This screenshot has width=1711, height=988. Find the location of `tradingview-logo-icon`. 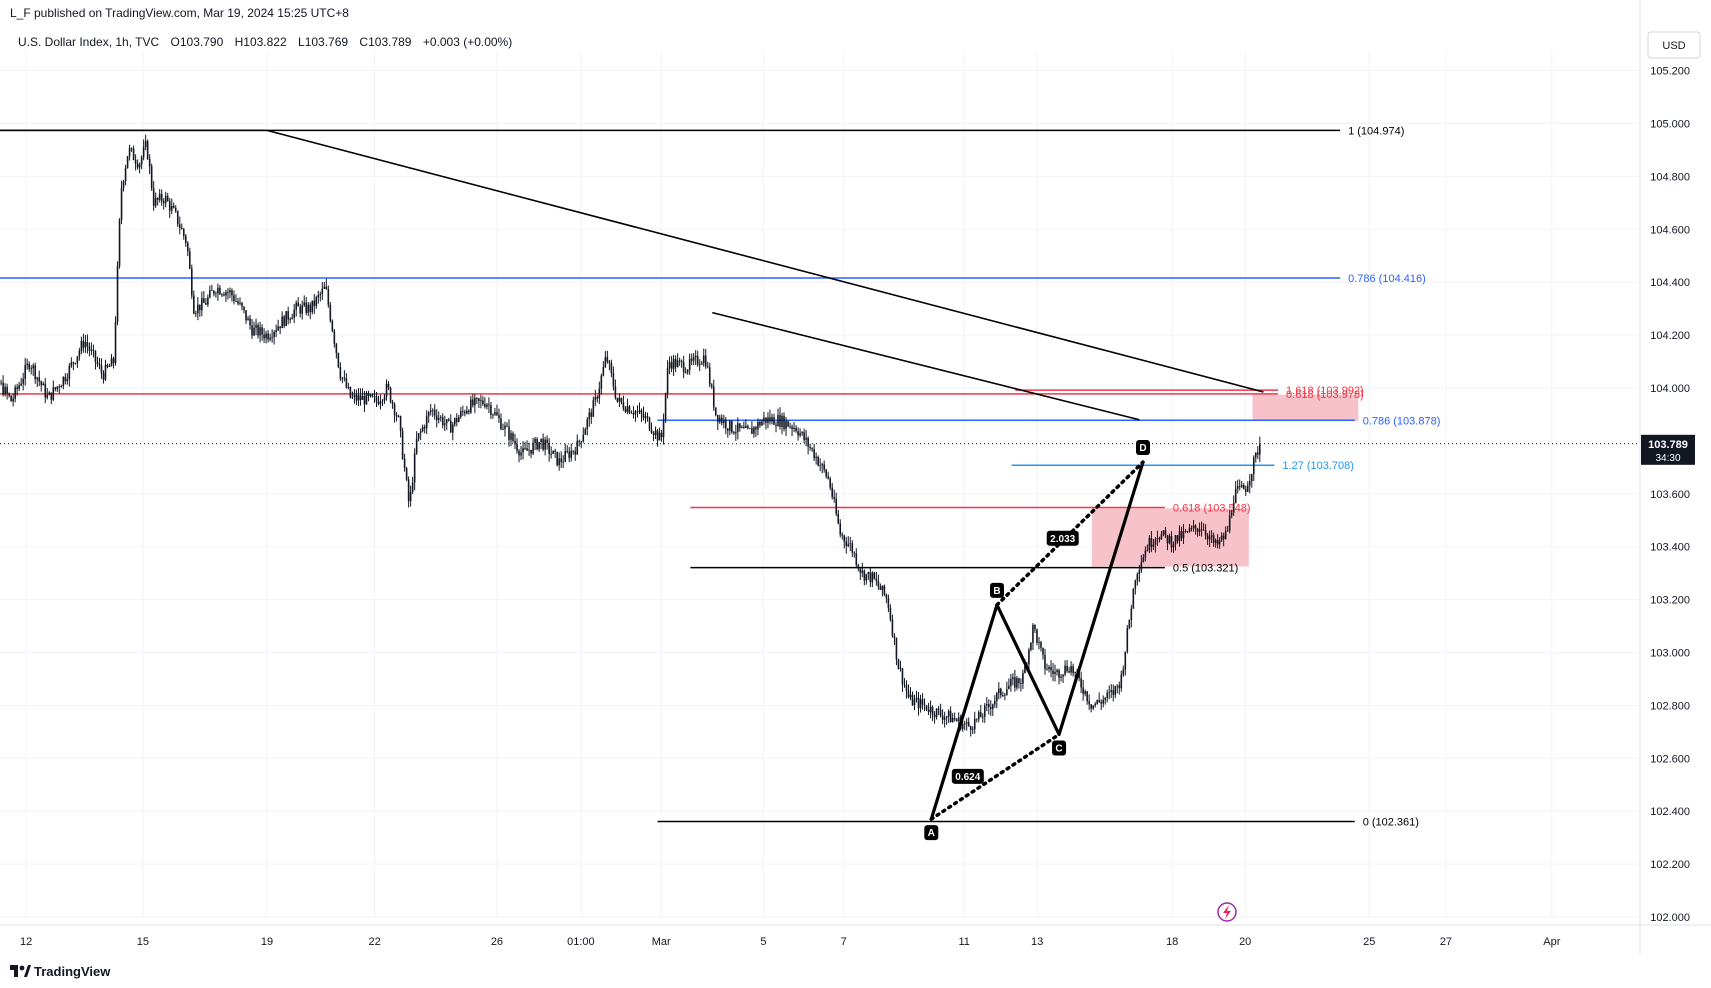

tradingview-logo-icon is located at coordinates (20, 971).